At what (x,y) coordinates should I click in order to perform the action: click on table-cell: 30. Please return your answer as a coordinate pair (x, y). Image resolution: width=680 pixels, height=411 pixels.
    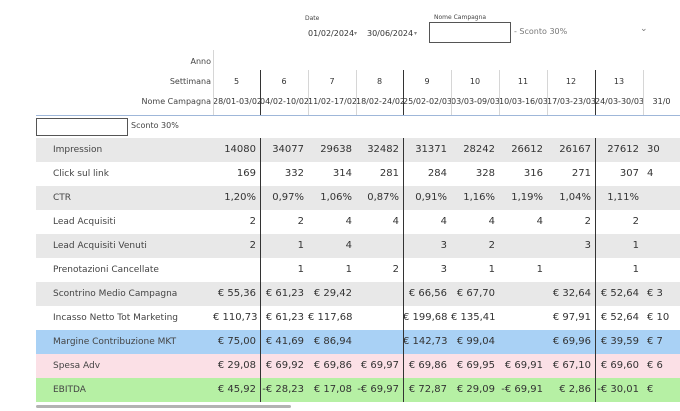
    Looking at the image, I should click on (653, 149).